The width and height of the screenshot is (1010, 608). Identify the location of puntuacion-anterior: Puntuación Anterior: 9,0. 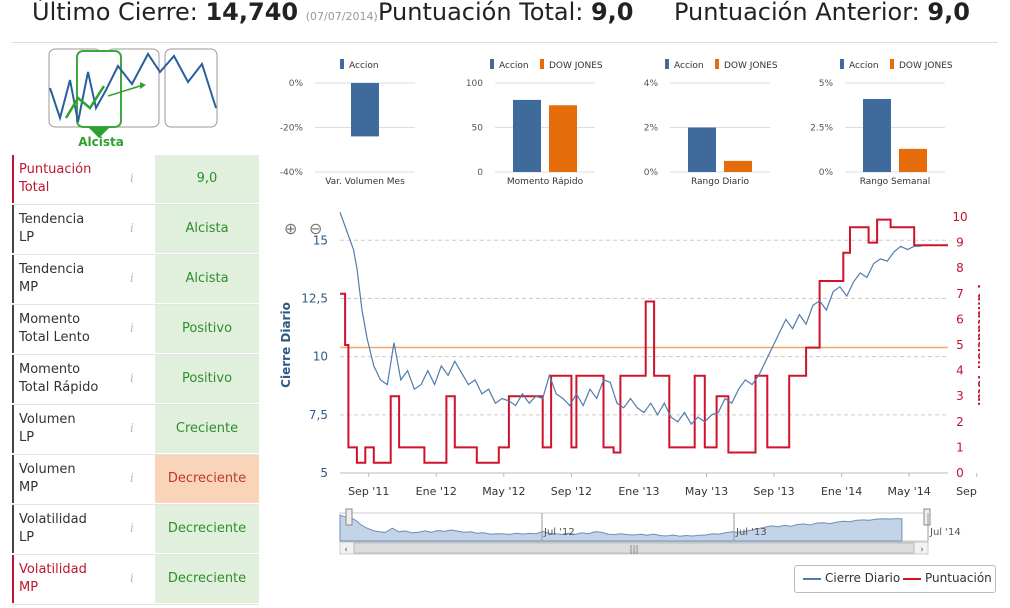
(822, 13).